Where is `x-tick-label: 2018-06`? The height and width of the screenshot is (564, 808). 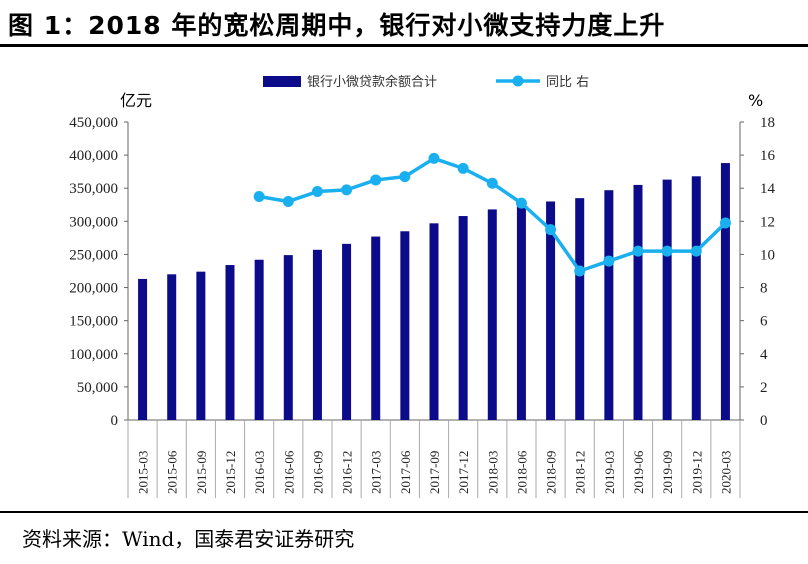
x-tick-label: 2018-06 is located at coordinates (521, 472).